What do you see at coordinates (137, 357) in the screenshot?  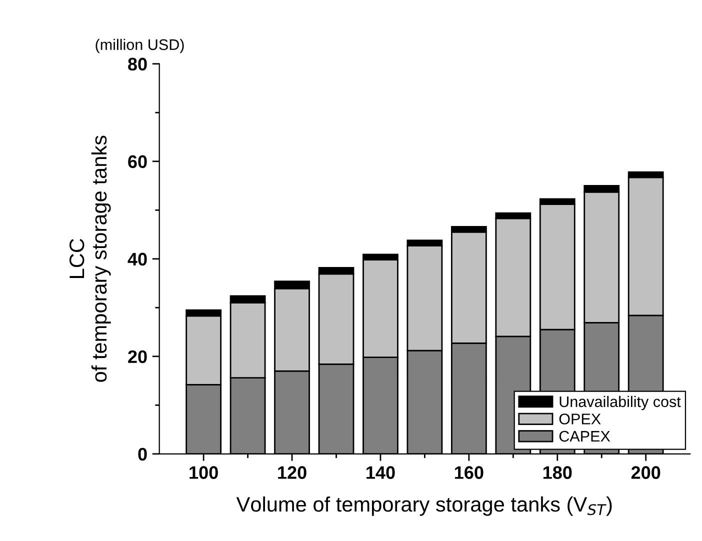 I see `y-tick-label: 20` at bounding box center [137, 357].